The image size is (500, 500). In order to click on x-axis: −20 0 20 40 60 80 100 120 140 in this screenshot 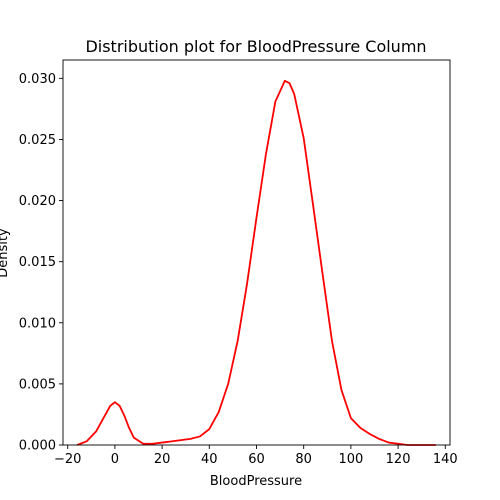, I will do `click(256, 456)`.